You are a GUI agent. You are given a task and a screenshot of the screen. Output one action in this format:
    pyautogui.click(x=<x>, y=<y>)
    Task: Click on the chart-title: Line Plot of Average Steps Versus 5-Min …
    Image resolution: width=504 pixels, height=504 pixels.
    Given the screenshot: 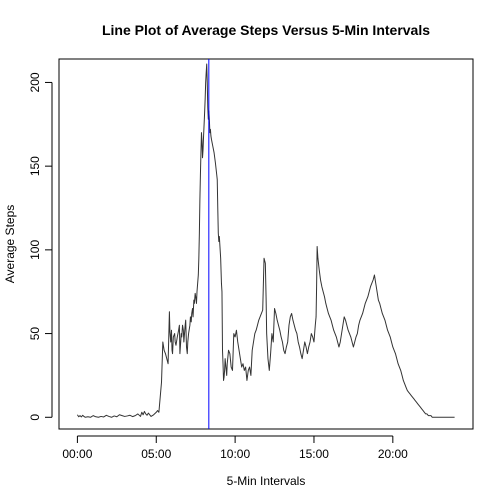 What is the action you would take?
    pyautogui.click(x=266, y=30)
    